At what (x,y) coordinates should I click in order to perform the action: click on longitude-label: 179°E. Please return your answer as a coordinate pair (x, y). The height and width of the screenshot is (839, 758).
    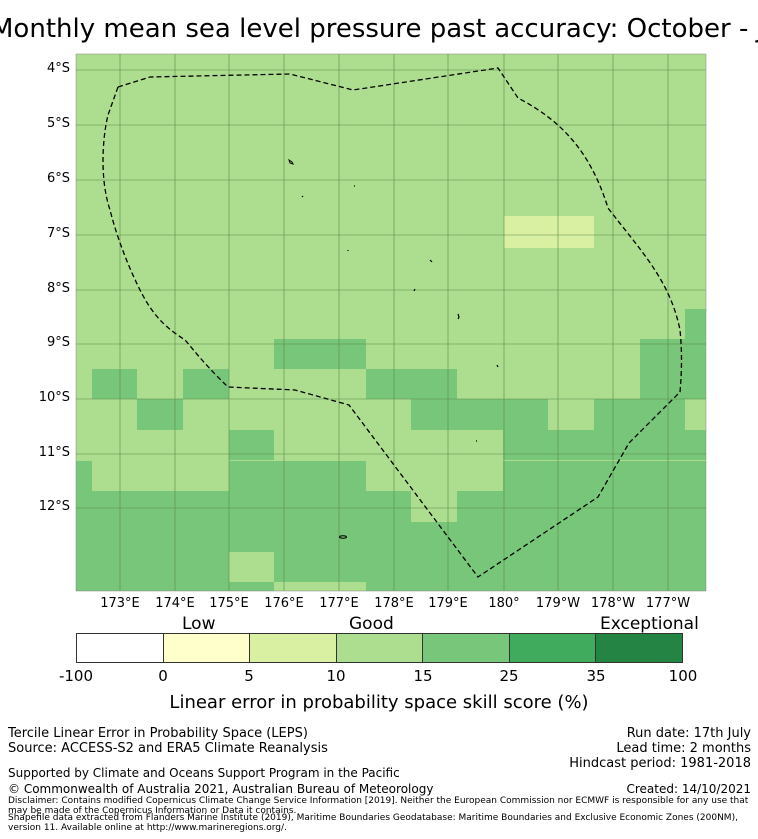
    Looking at the image, I should click on (448, 603).